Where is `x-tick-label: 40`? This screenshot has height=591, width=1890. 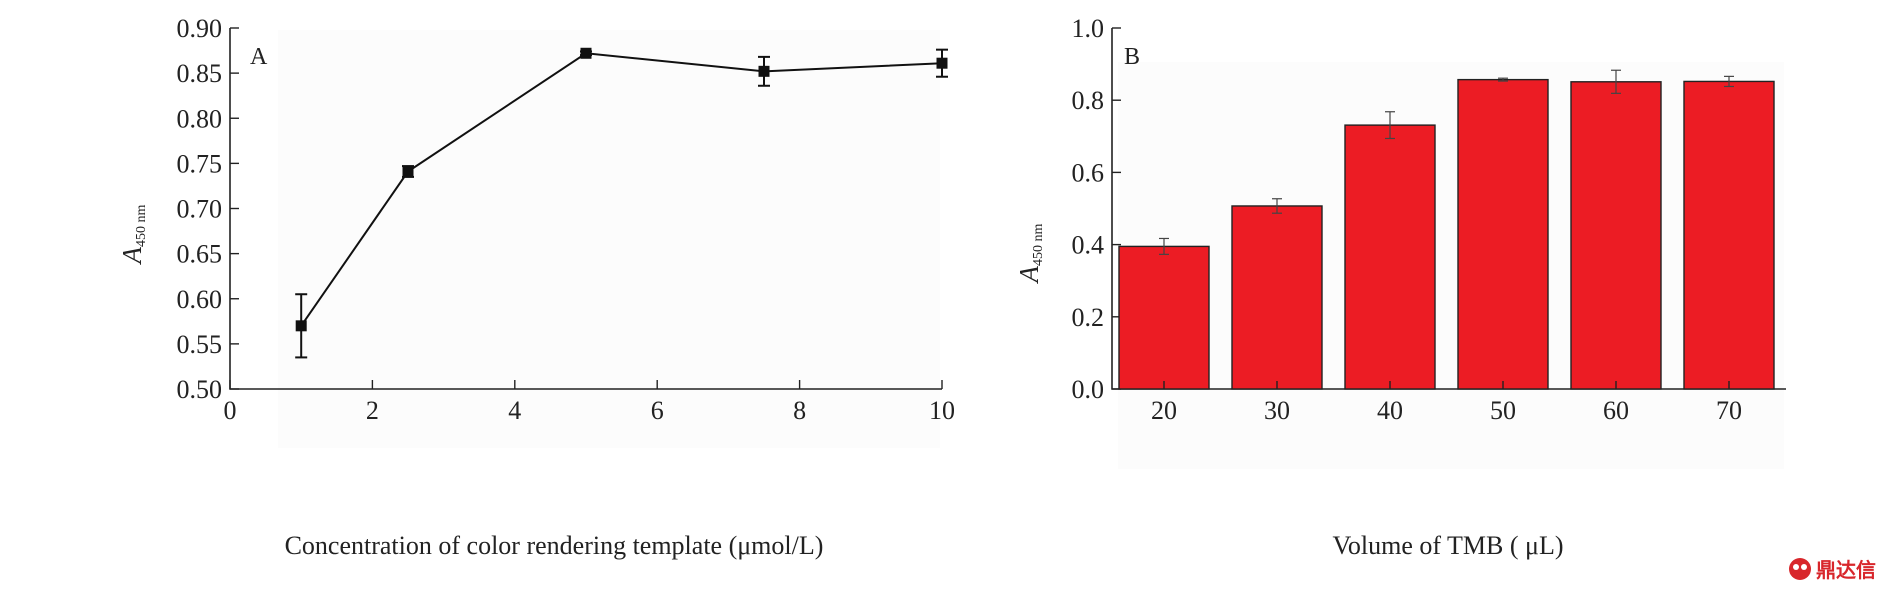 x-tick-label: 40 is located at coordinates (1390, 410).